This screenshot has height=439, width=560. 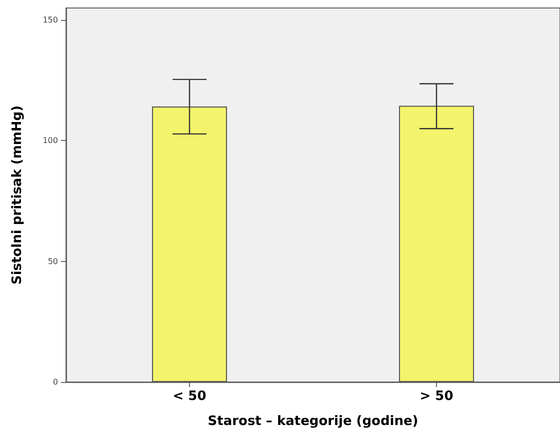 I want to click on y-tick-label: 50, so click(x=53, y=261).